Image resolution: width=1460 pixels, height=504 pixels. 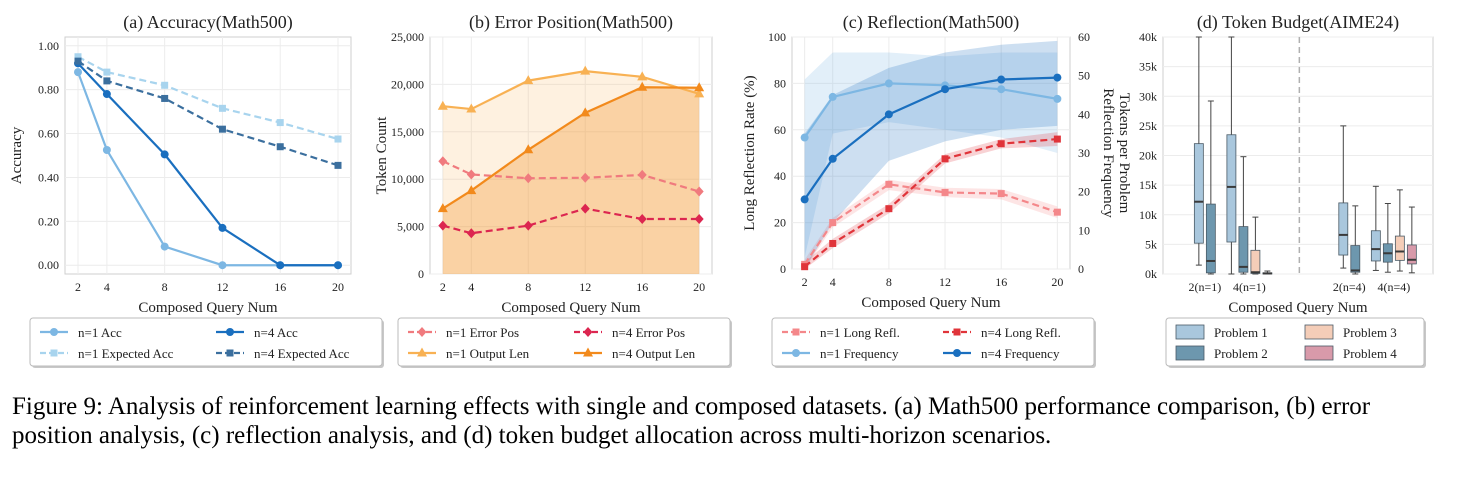 What do you see at coordinates (302, 353) in the screenshot?
I see `legend-label-n-4-expected-acc: n=4 Expected Acc` at bounding box center [302, 353].